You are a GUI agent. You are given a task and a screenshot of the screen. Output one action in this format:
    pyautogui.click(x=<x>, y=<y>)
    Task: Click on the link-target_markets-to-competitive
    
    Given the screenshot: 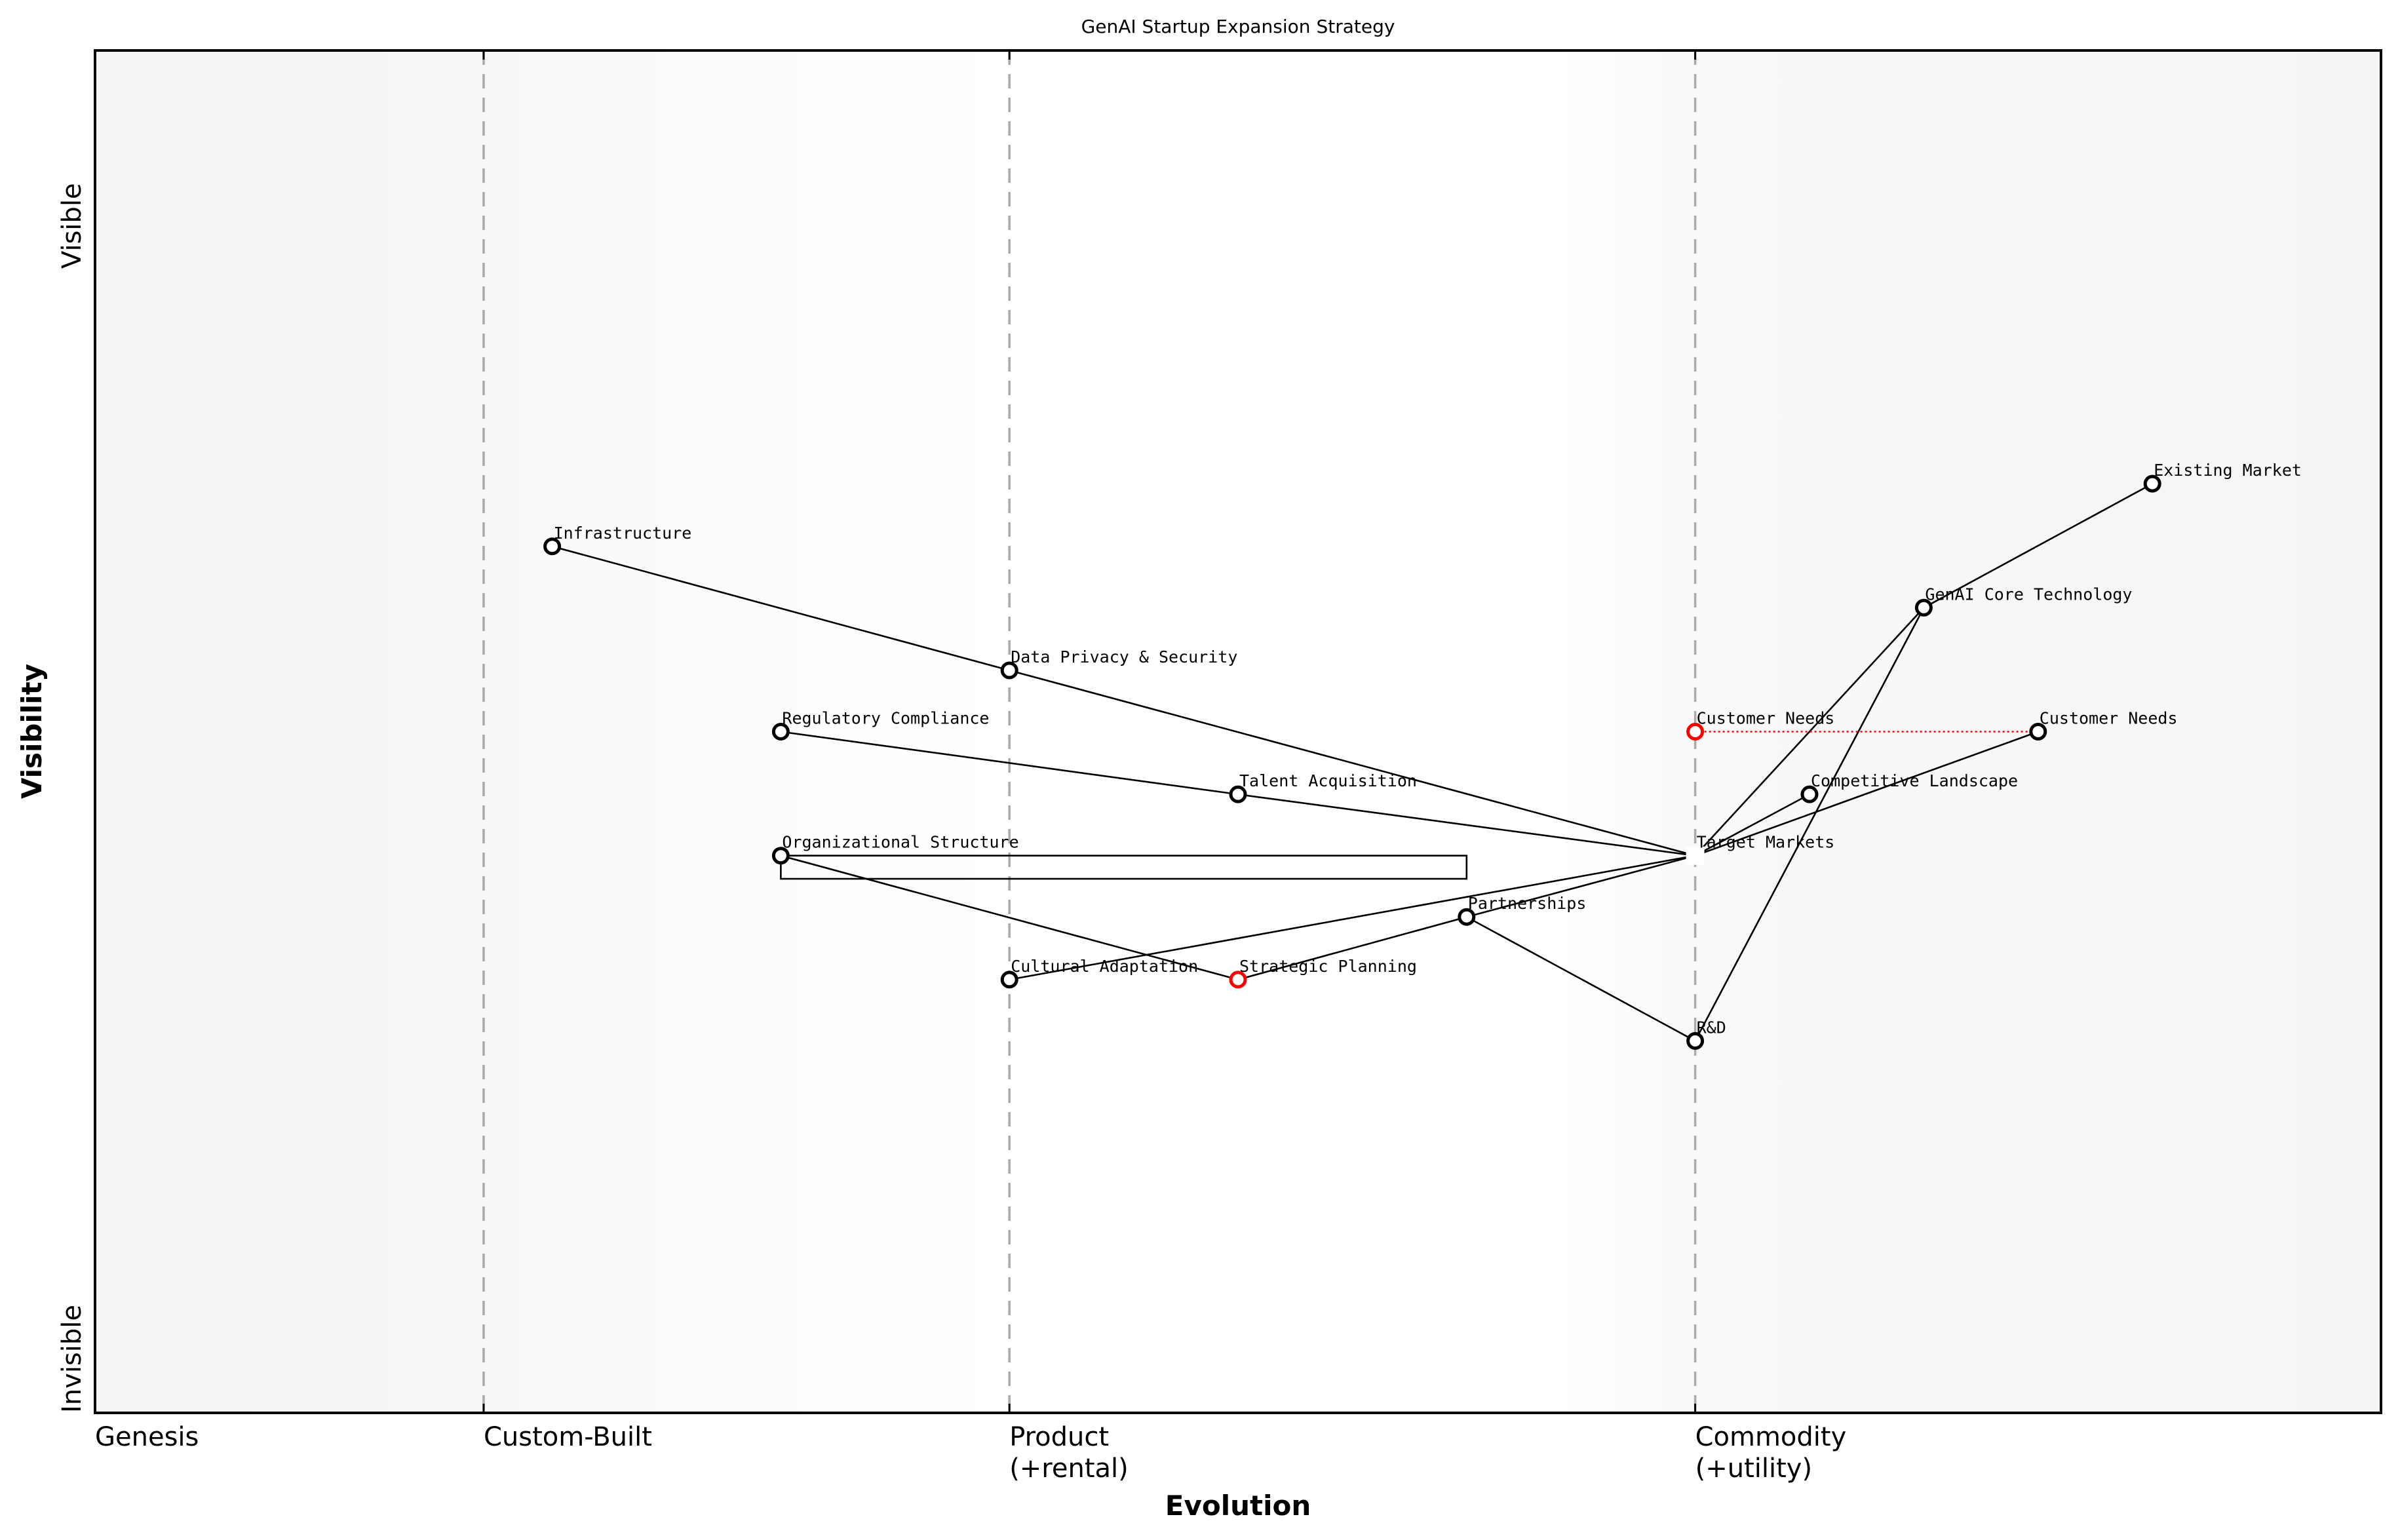 What is the action you would take?
    pyautogui.click(x=1752, y=825)
    